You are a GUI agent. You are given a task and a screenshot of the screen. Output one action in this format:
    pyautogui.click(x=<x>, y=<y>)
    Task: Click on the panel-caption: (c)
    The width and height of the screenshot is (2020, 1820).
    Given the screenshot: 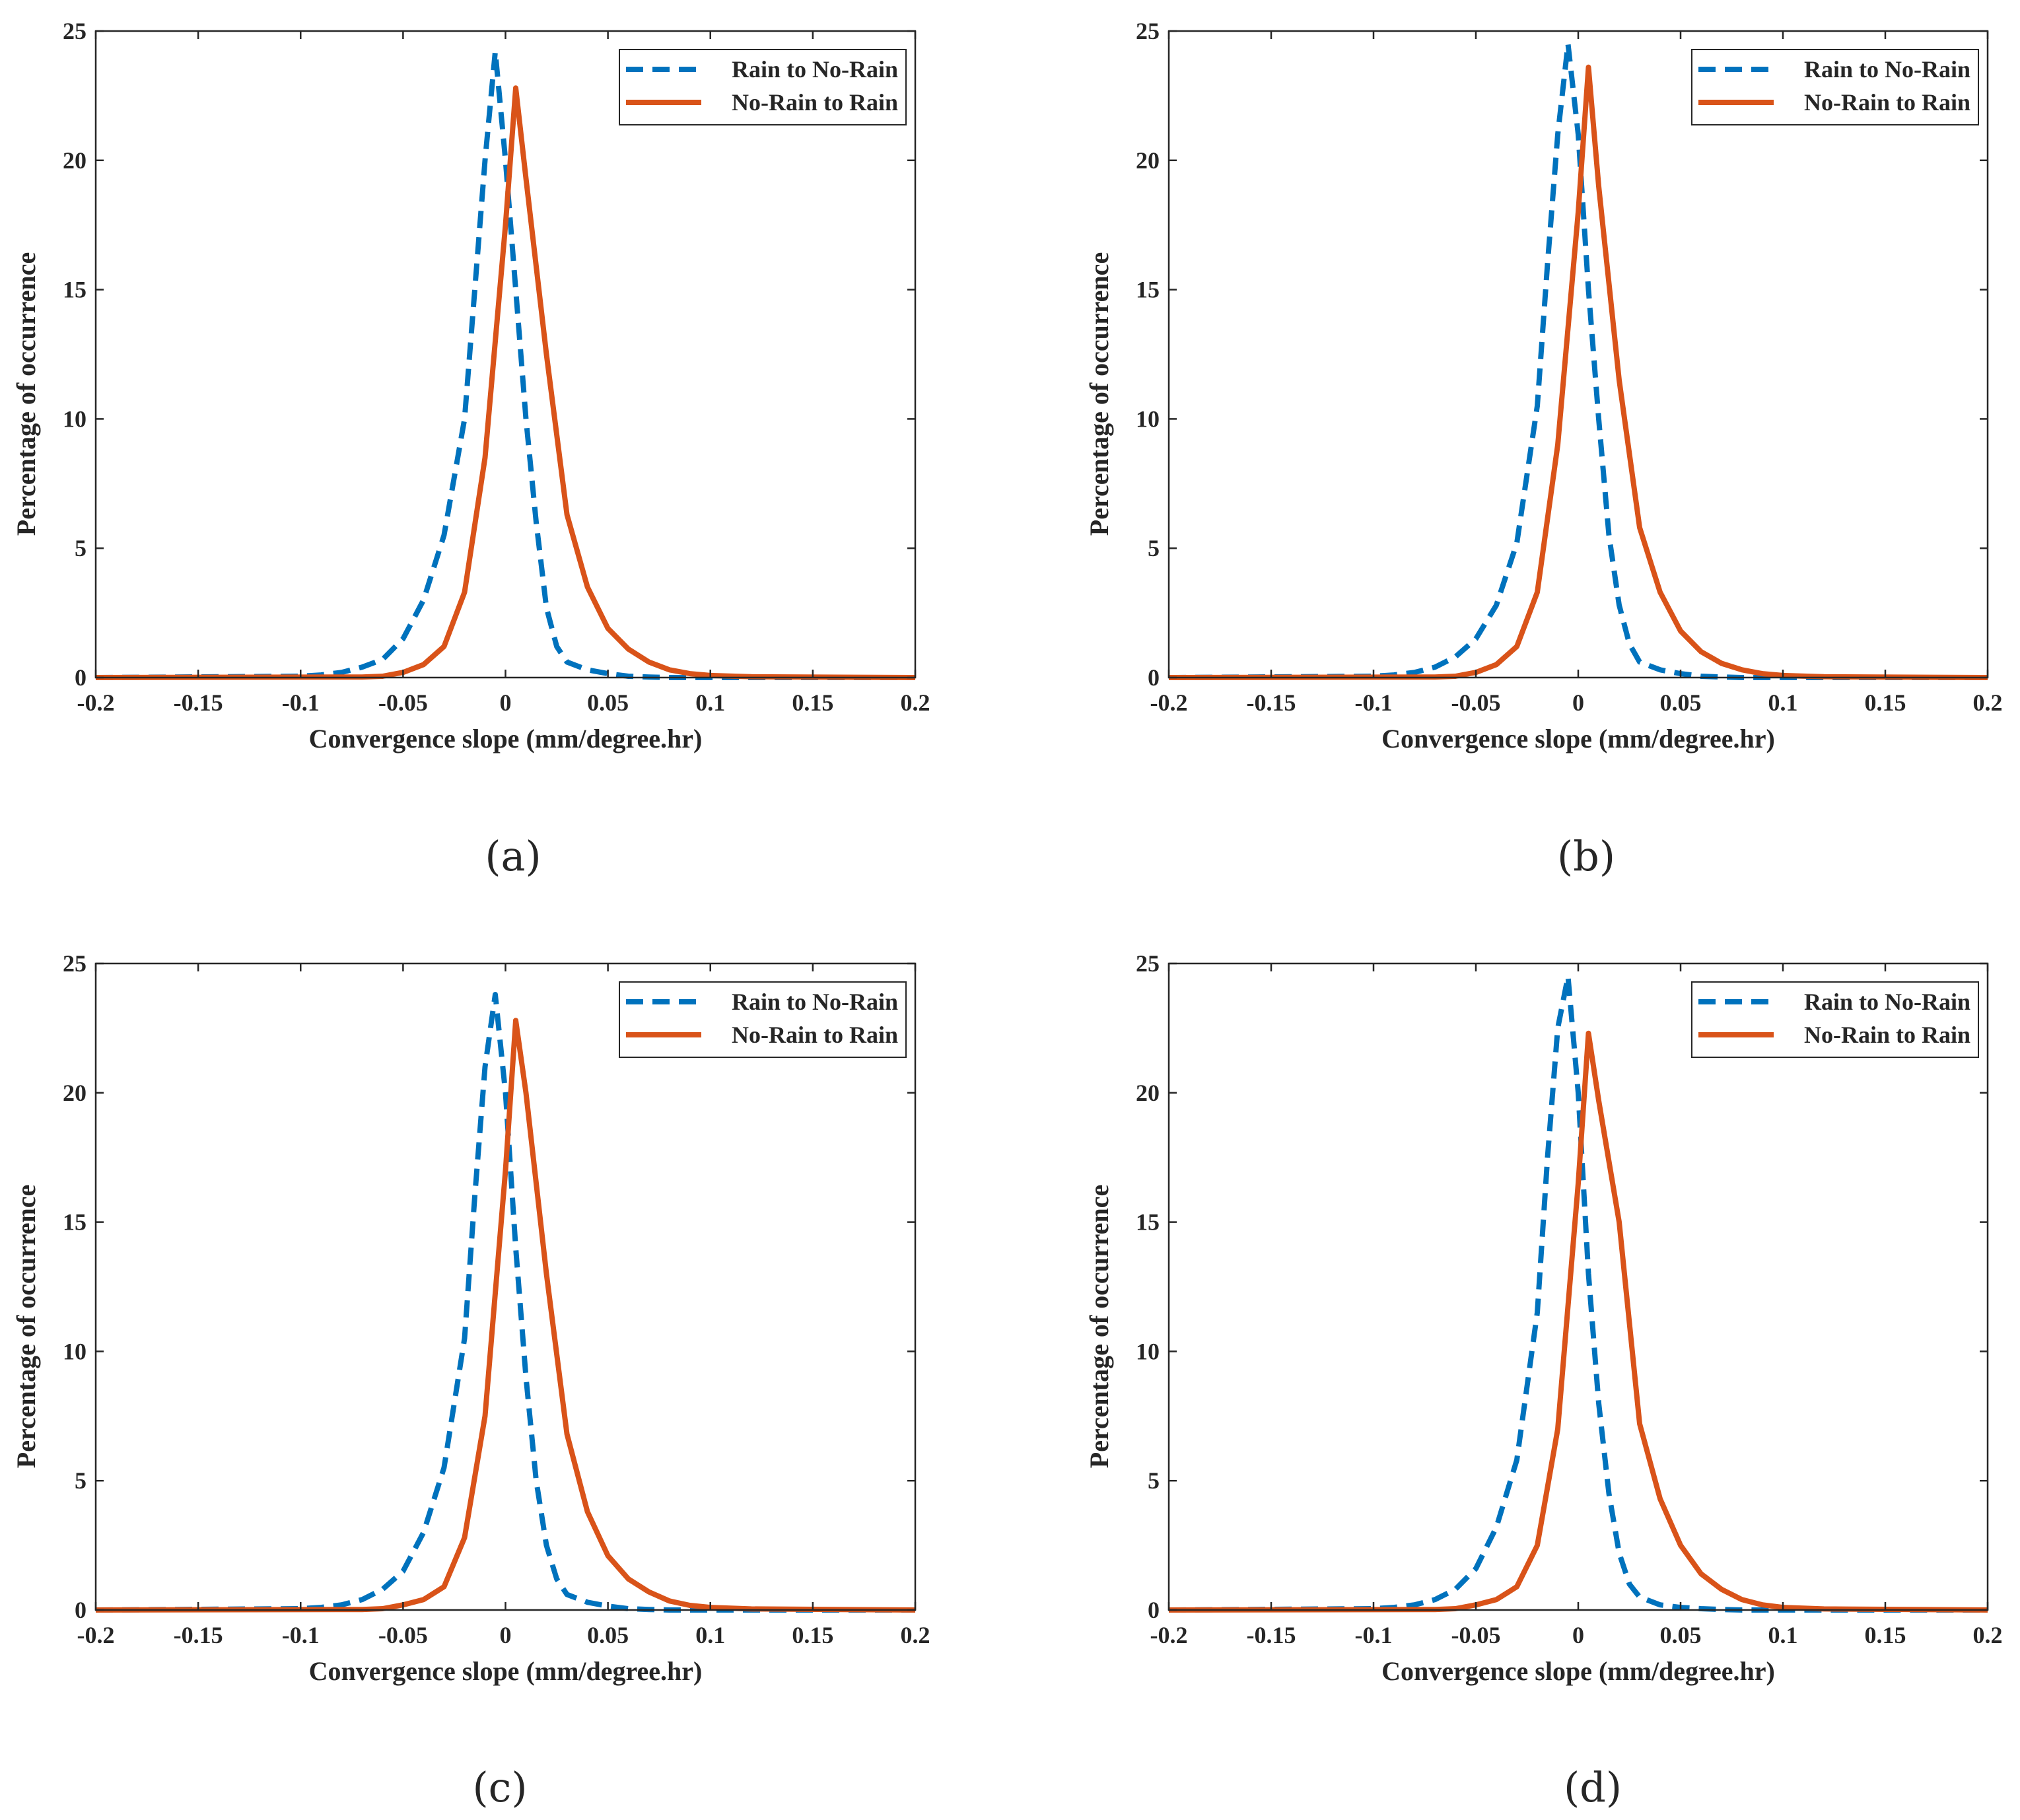 What is the action you would take?
    pyautogui.click(x=499, y=1787)
    